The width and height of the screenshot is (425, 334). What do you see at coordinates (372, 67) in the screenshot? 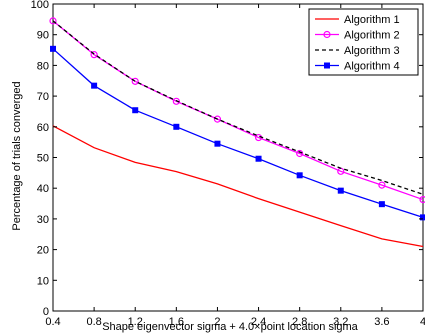
I see `legend-label: Algorithm 4` at bounding box center [372, 67].